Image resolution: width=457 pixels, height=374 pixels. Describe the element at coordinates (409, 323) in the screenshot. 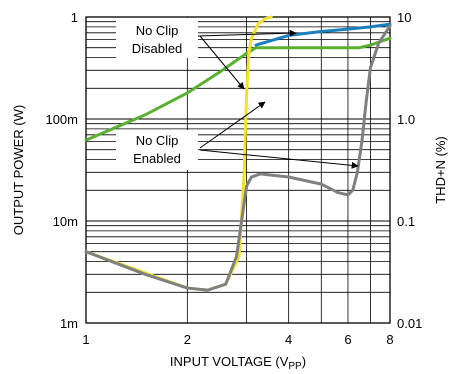

I see `y-right-tick-label: 0.01` at that location.